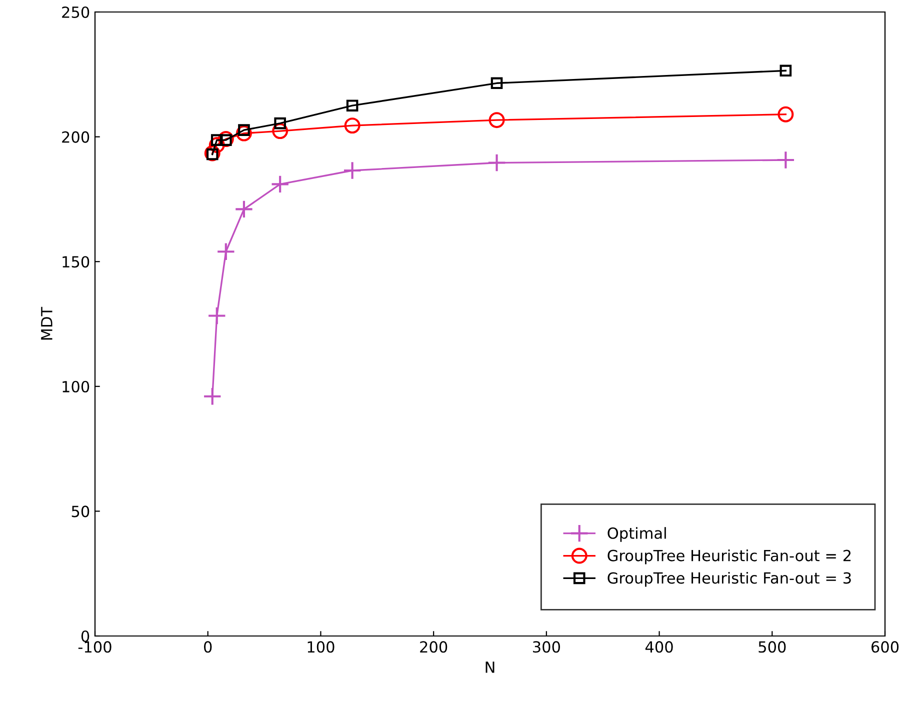 The height and width of the screenshot is (706, 909). Describe the element at coordinates (321, 647) in the screenshot. I see `x-tick-label: 100` at that location.